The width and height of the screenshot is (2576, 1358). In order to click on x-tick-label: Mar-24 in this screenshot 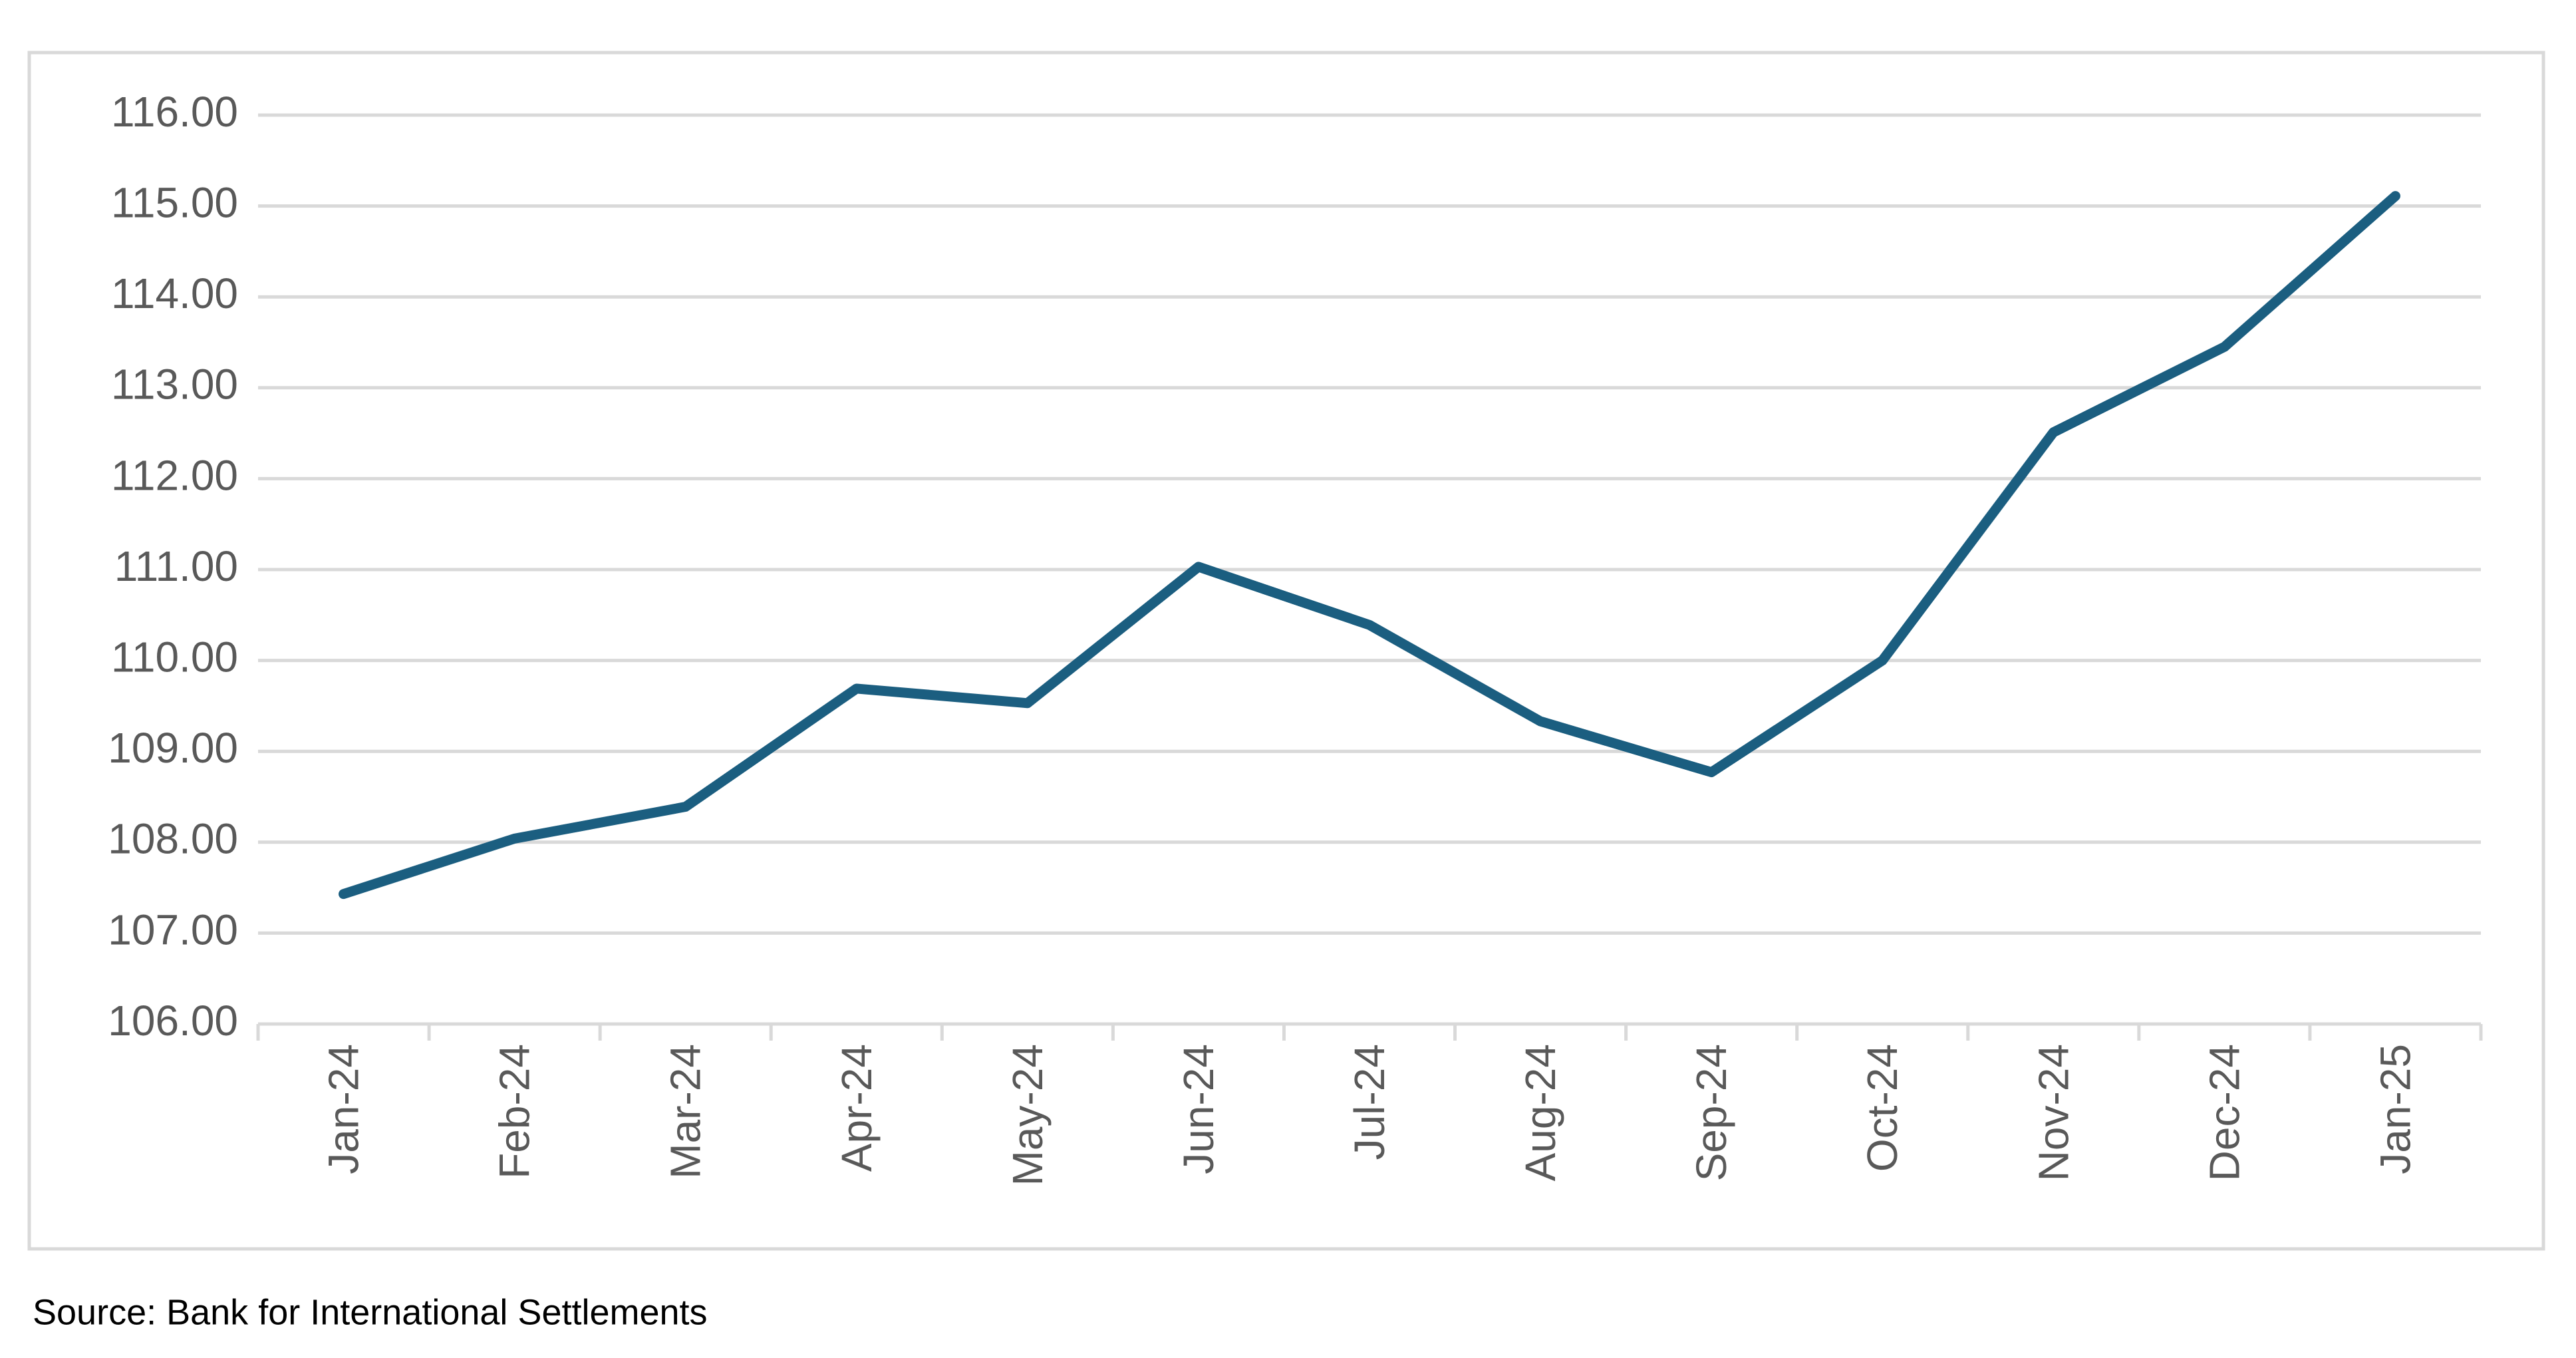, I will do `click(686, 1111)`.